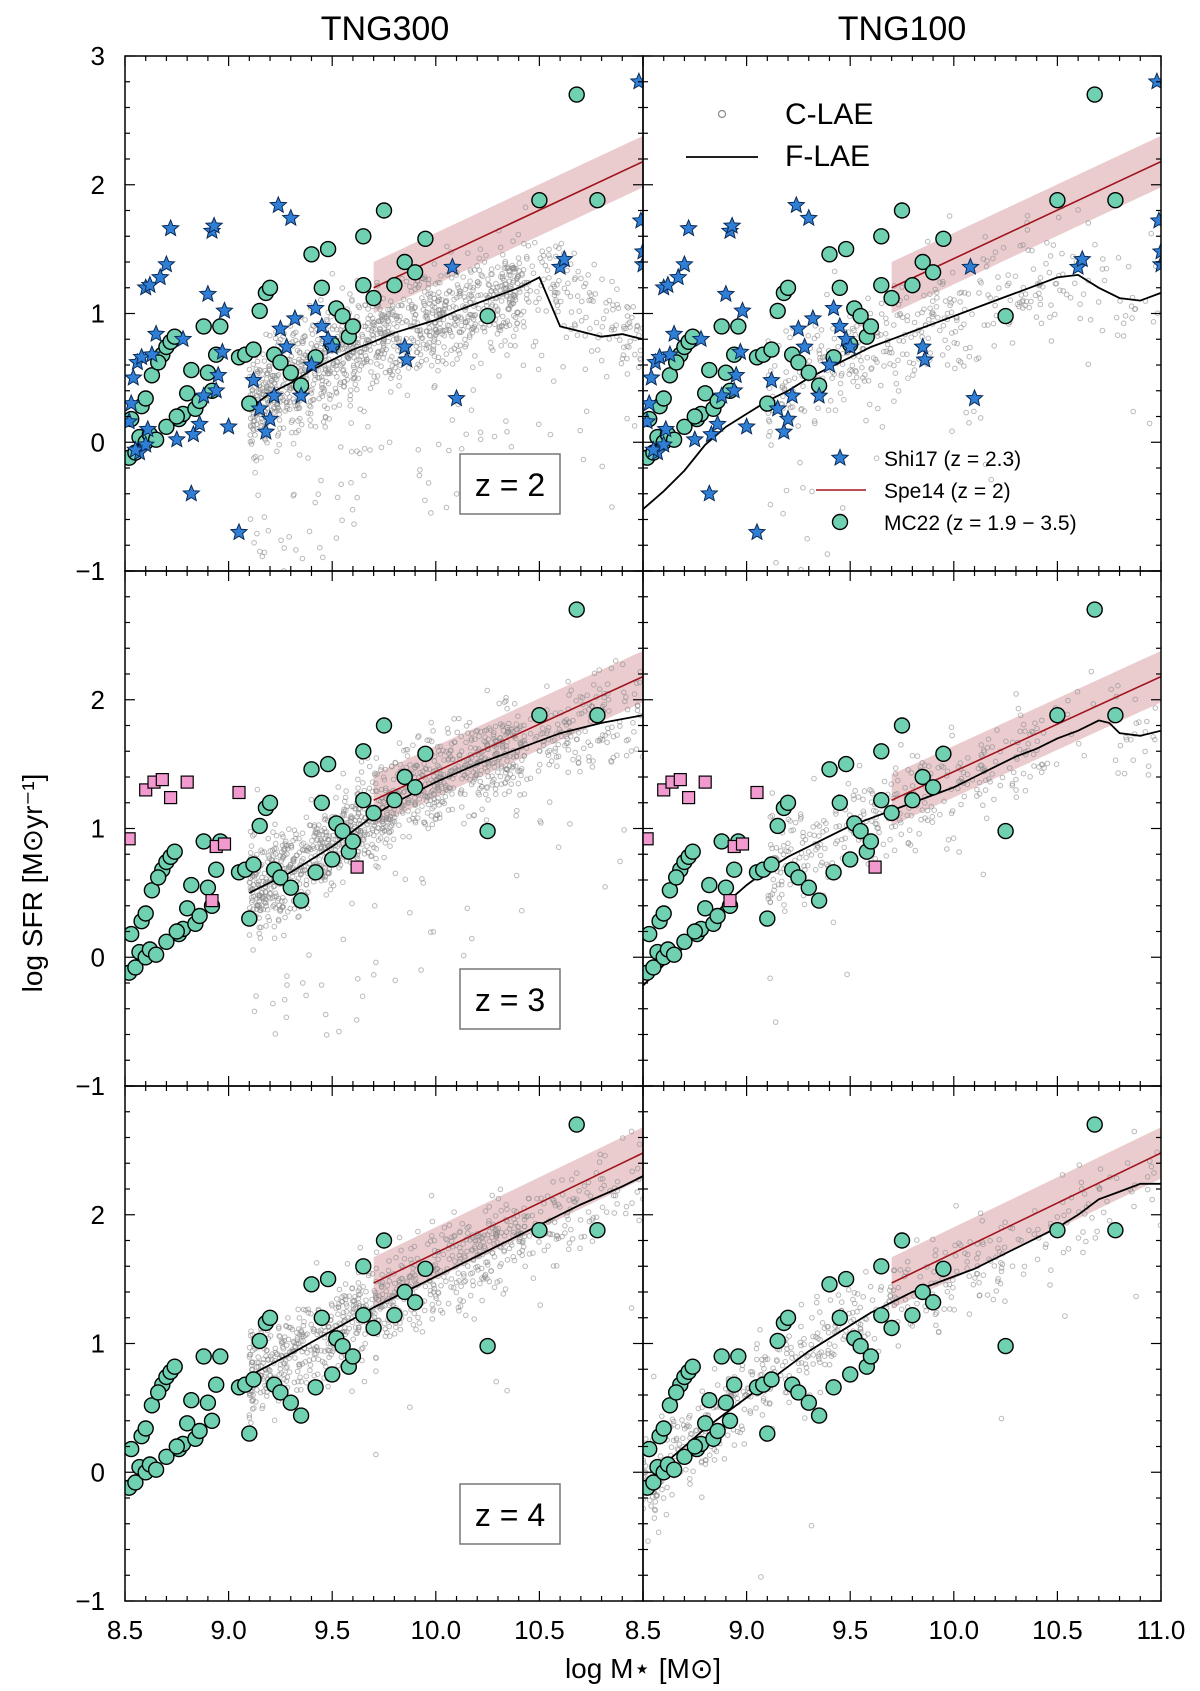 Image resolution: width=1200 pixels, height=1691 pixels. What do you see at coordinates (643, 1668) in the screenshot?
I see `x-axis-label: log M⋆ [M⊙]` at bounding box center [643, 1668].